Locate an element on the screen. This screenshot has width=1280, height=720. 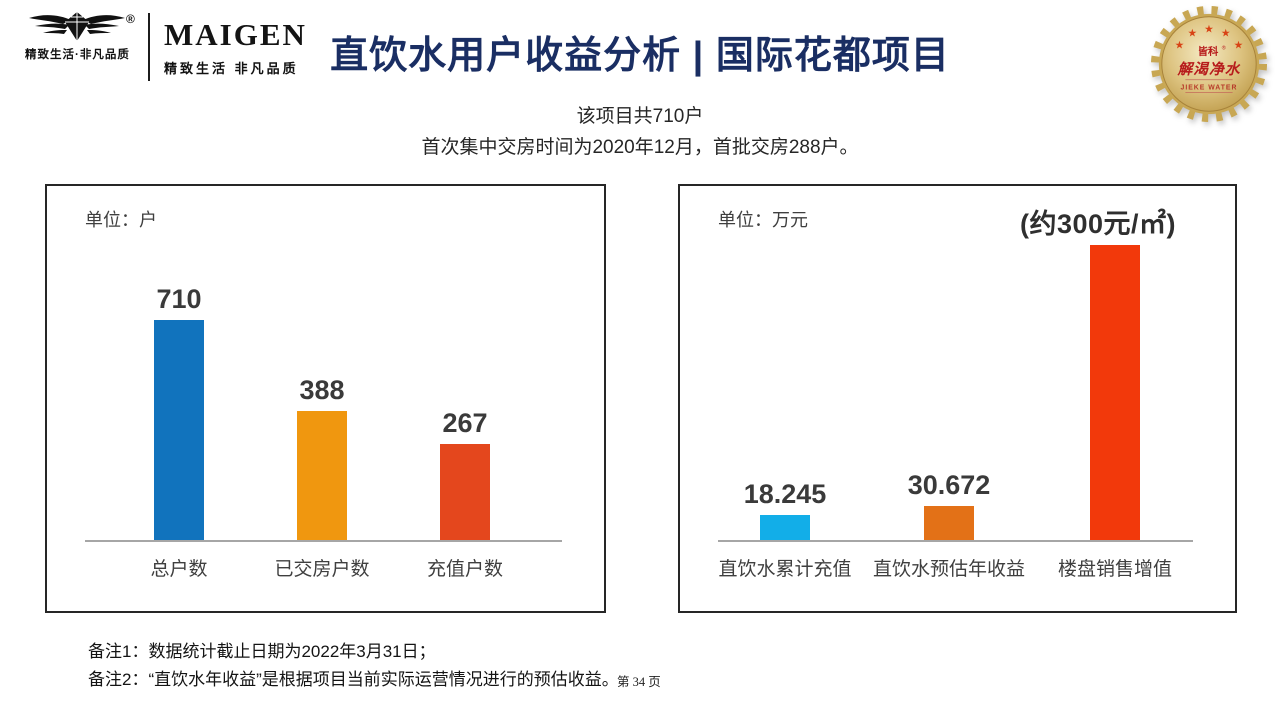
cap-stars: ★ ★ ★ ★ ★ is located at coordinates (1209, 37).